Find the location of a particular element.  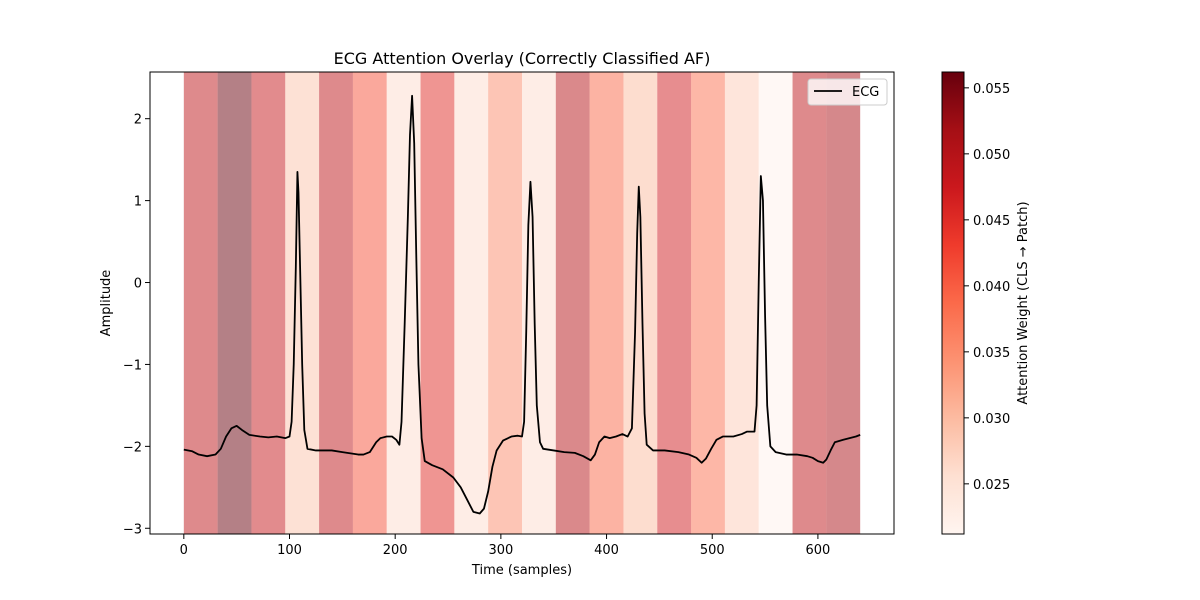

colorbar-tick-label: 0.030 is located at coordinates (991, 419).